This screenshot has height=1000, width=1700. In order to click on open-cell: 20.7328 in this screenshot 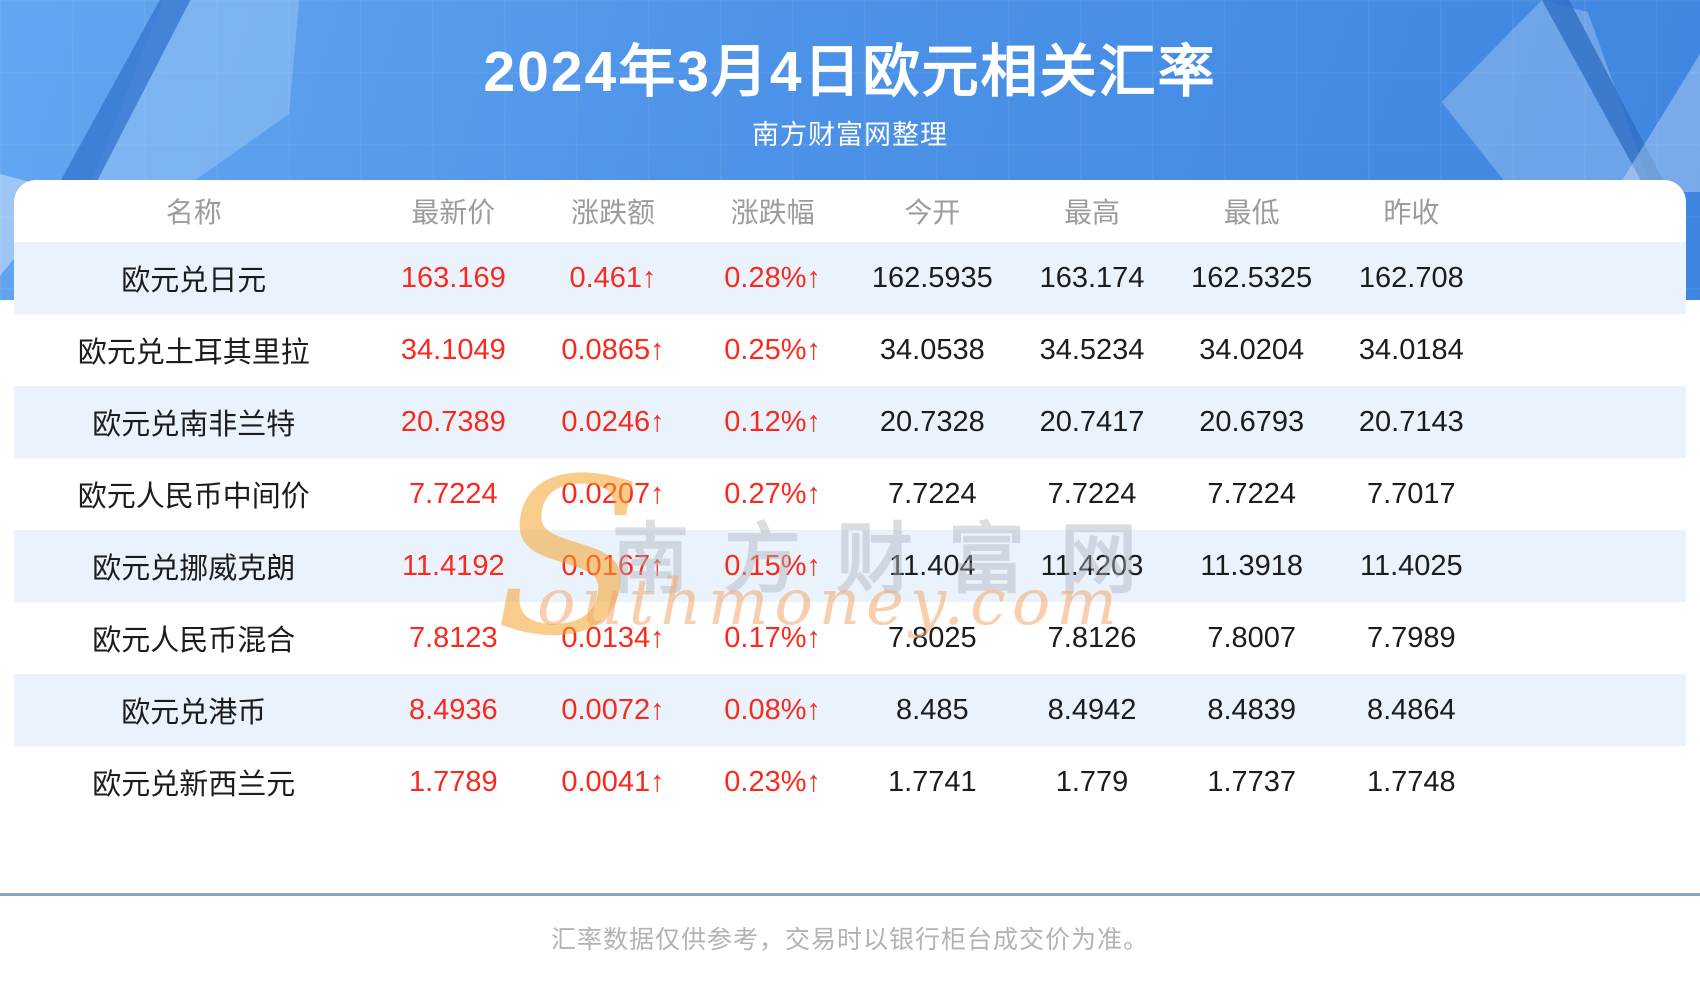, I will do `click(932, 421)`.